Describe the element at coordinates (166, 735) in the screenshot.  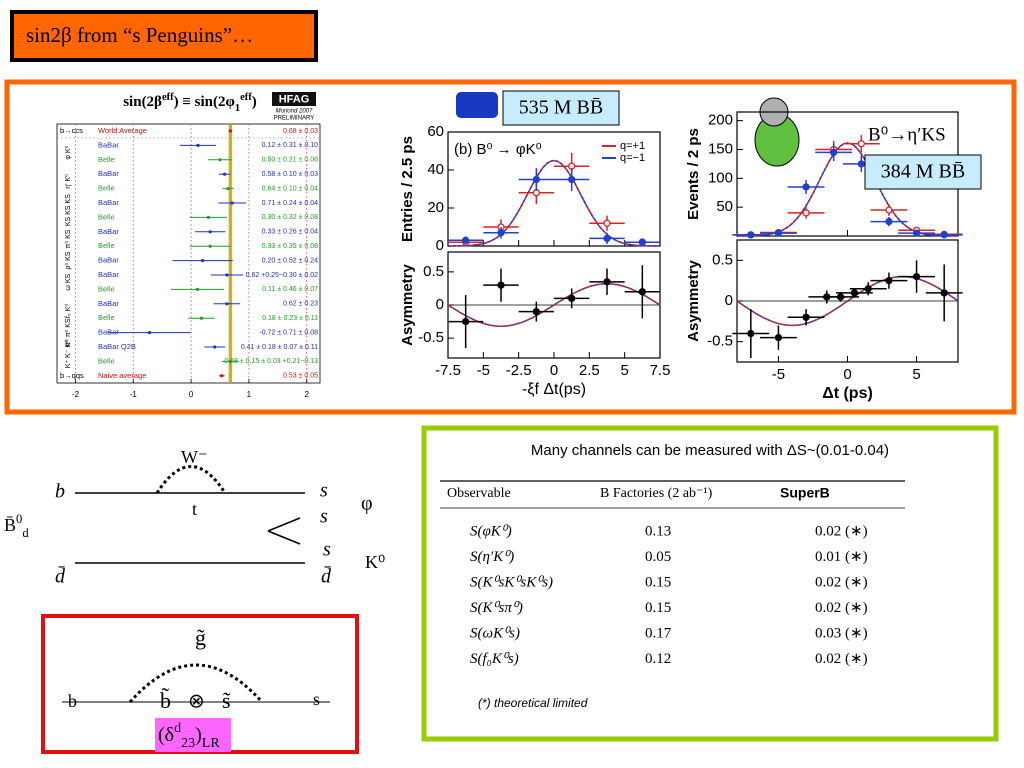
I see `delta-label-part: (δ` at that location.